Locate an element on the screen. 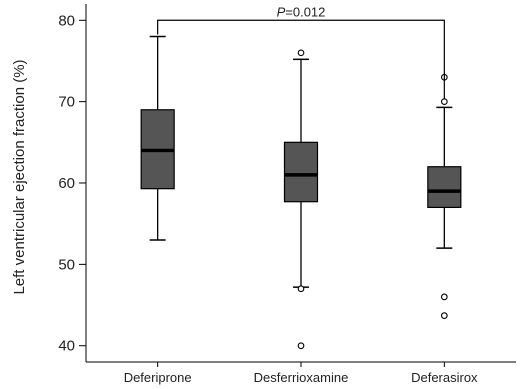 This screenshot has height=389, width=522. p-symbol: P is located at coordinates (281, 11).